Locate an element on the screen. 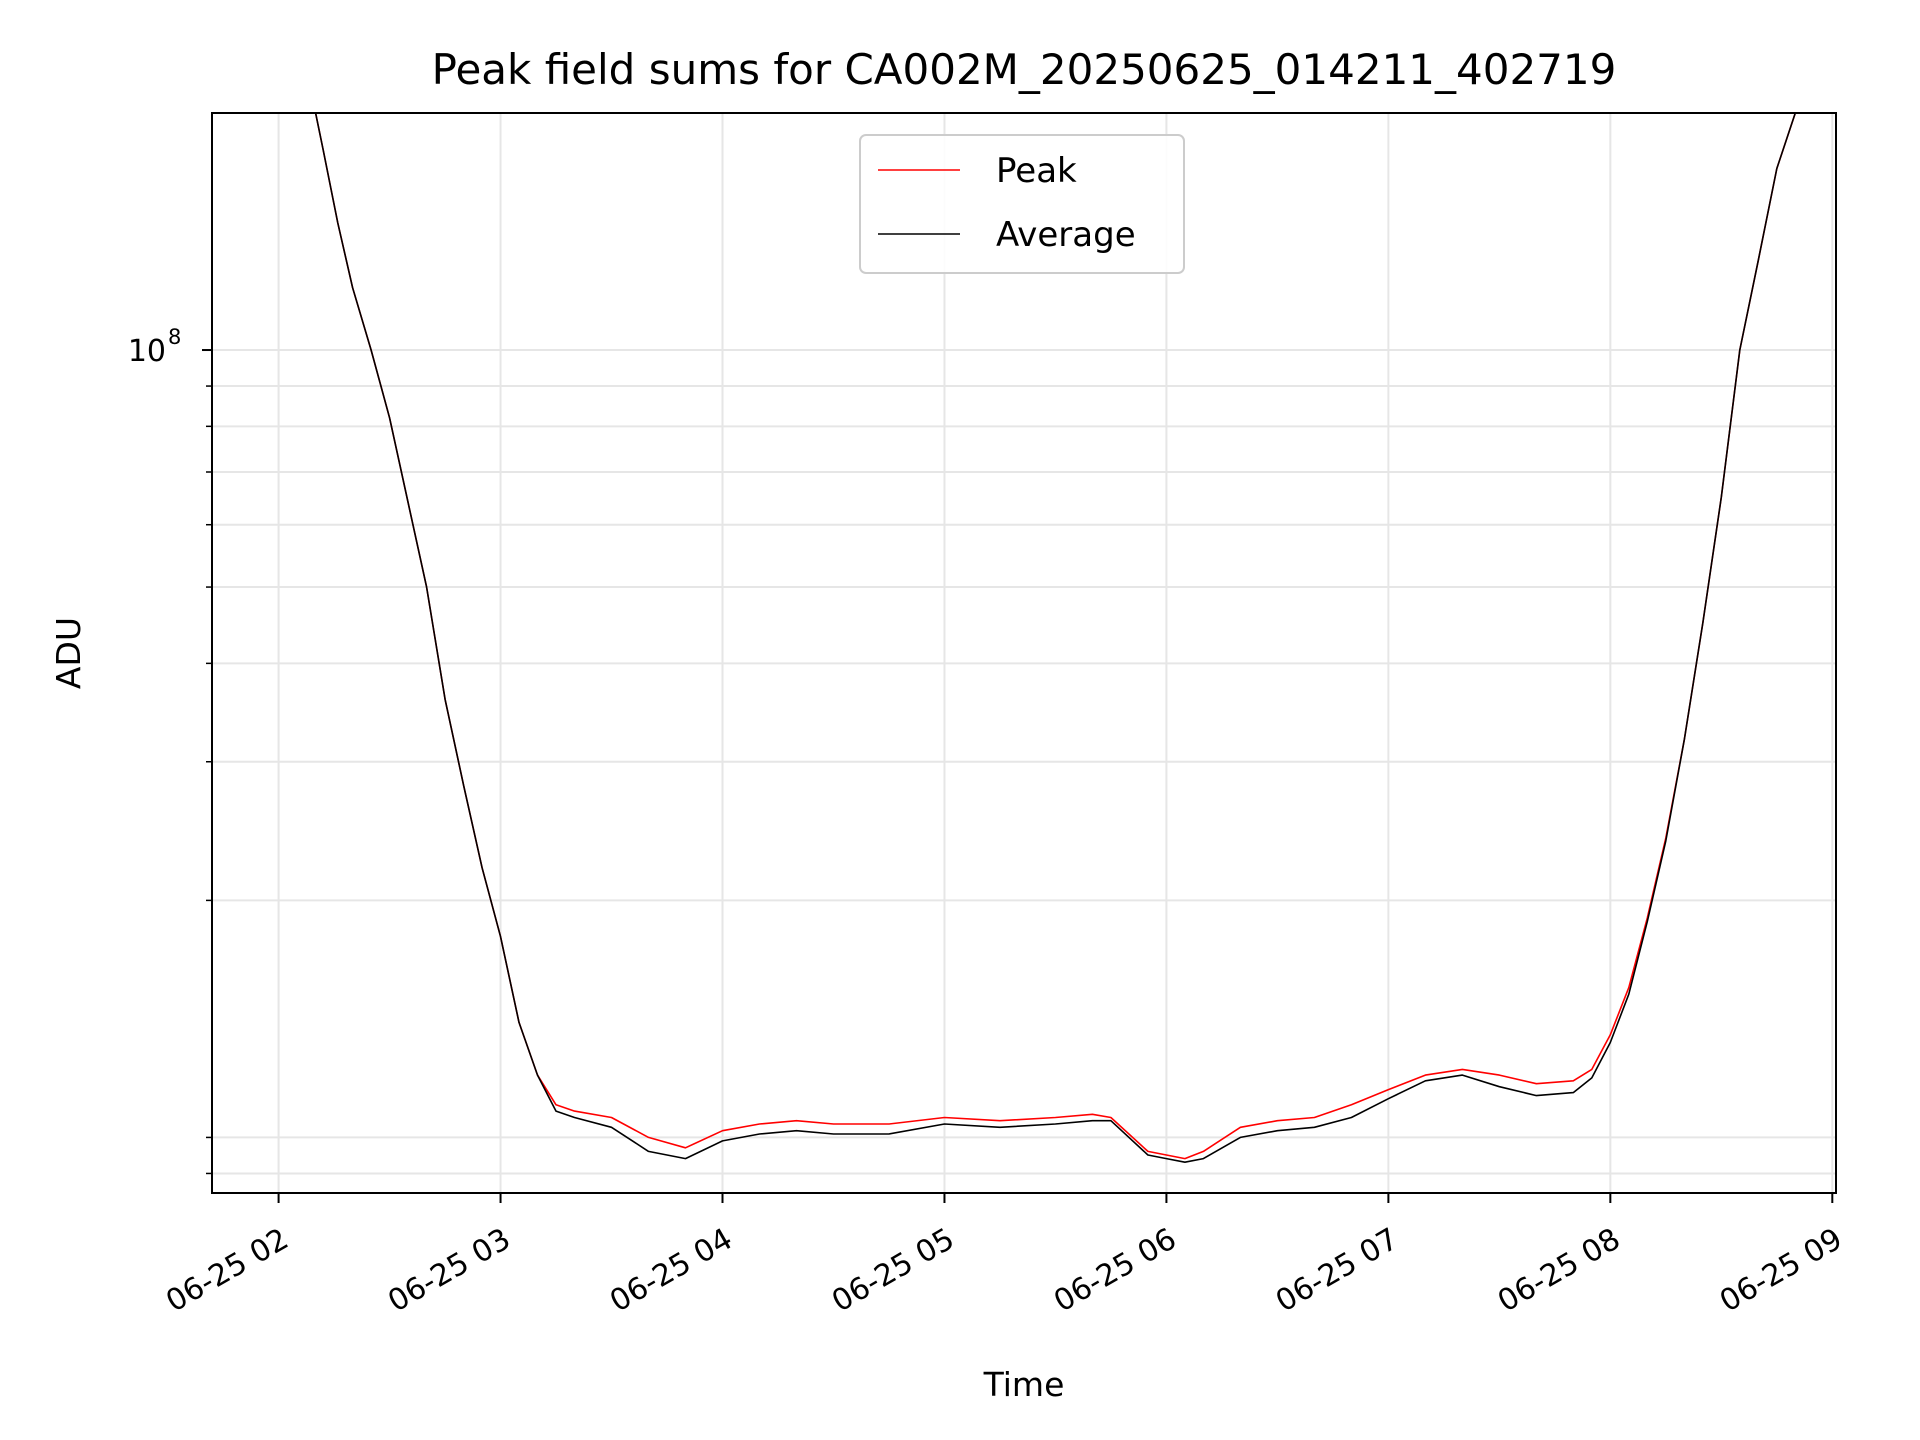 The width and height of the screenshot is (1920, 1440). y-tick-label-base: 10 is located at coordinates (147, 351).